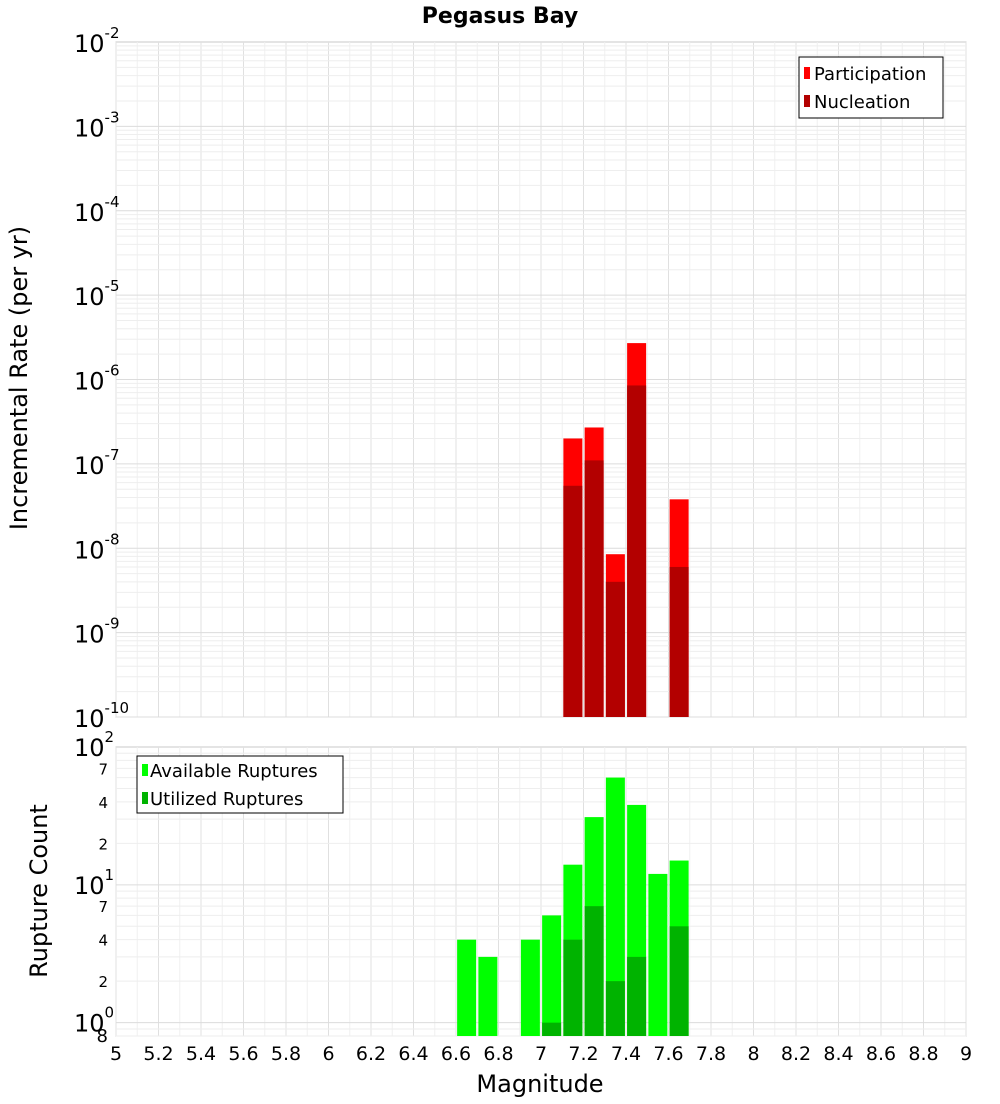 The width and height of the screenshot is (1000, 1104). I want to click on bottom-y-axis-label: Rupture Count, so click(39, 891).